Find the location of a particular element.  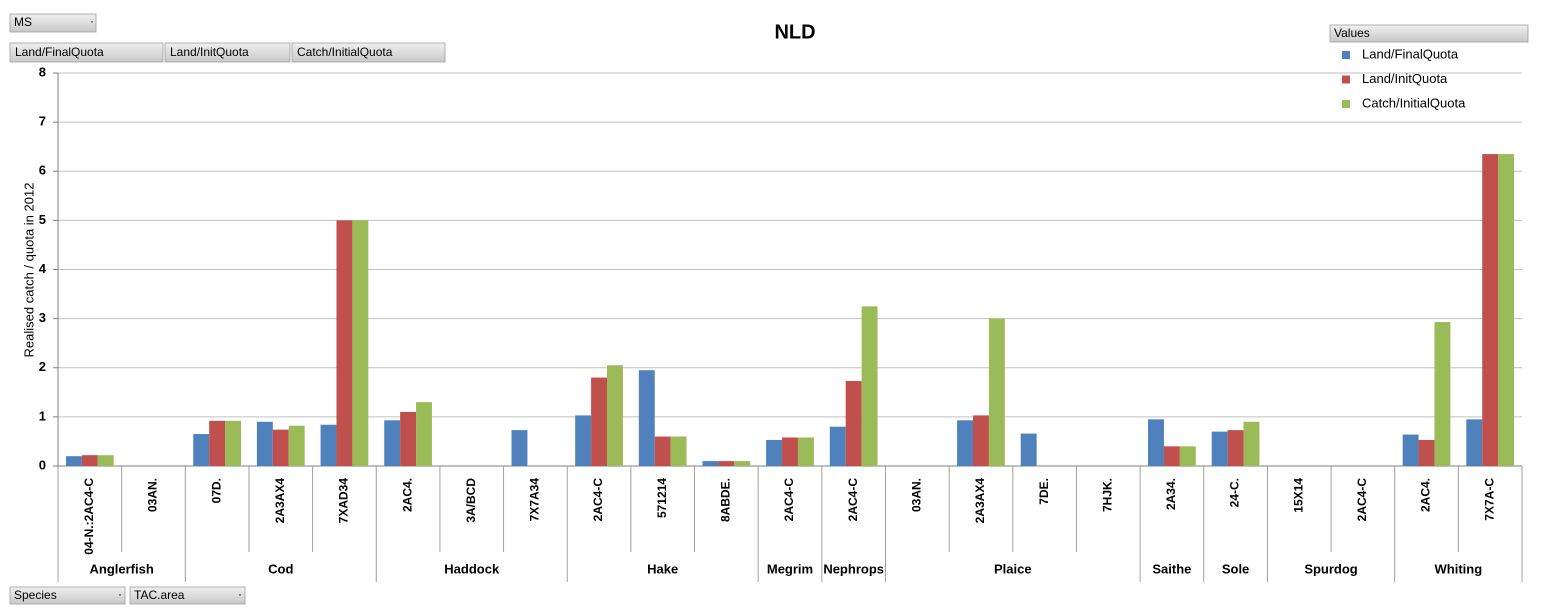

y-tick-label: 2 is located at coordinates (42, 366).